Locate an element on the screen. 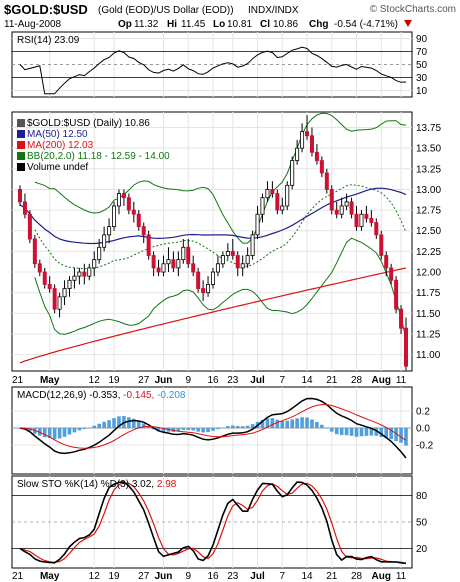 This screenshot has width=460, height=582. sto-layer is located at coordinates (213, 523).